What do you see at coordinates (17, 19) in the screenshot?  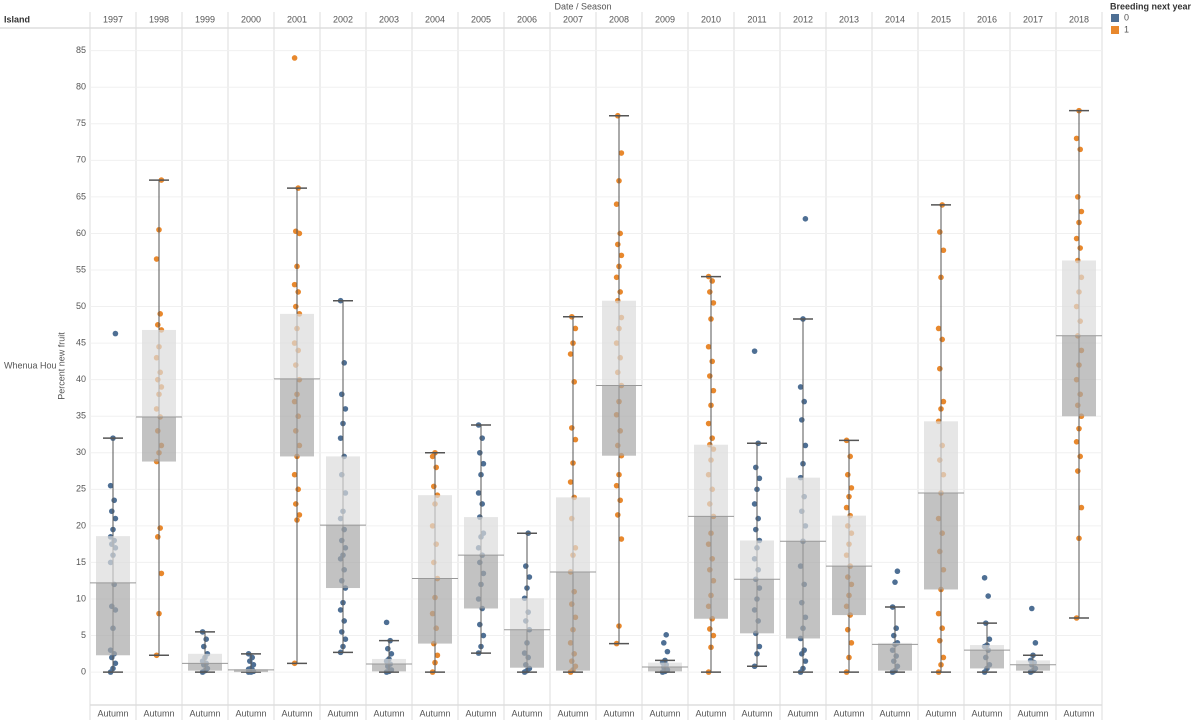 I see `row-header: Island` at bounding box center [17, 19].